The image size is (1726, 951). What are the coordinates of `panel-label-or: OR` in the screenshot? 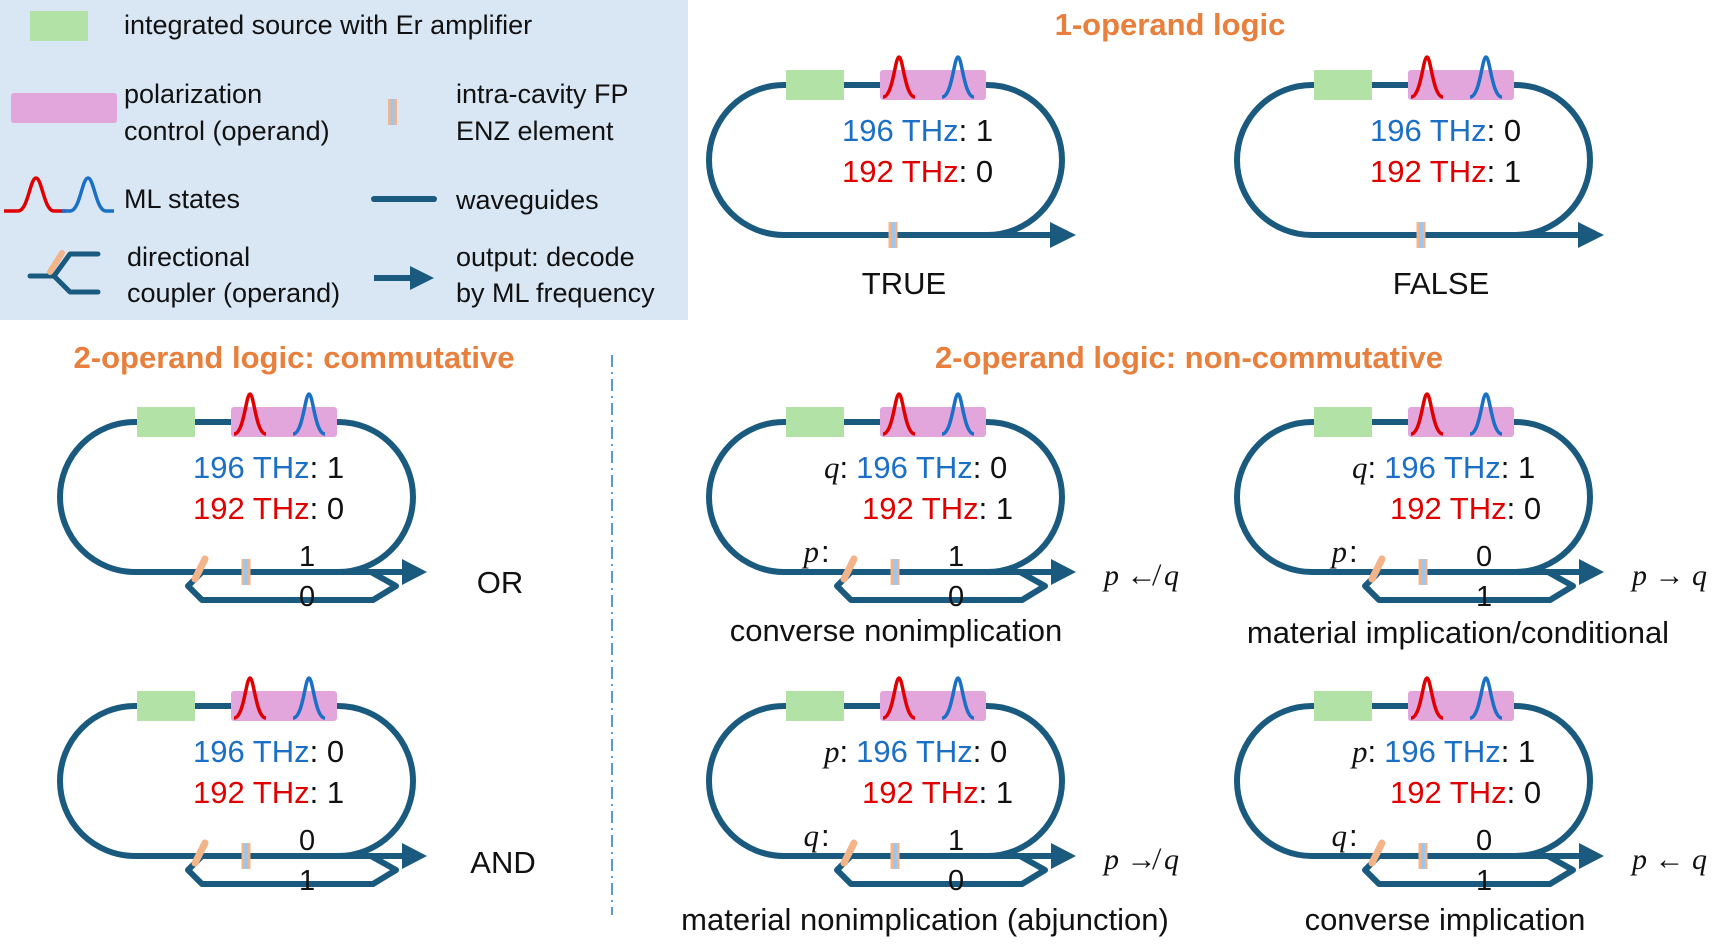 It's located at (500, 582).